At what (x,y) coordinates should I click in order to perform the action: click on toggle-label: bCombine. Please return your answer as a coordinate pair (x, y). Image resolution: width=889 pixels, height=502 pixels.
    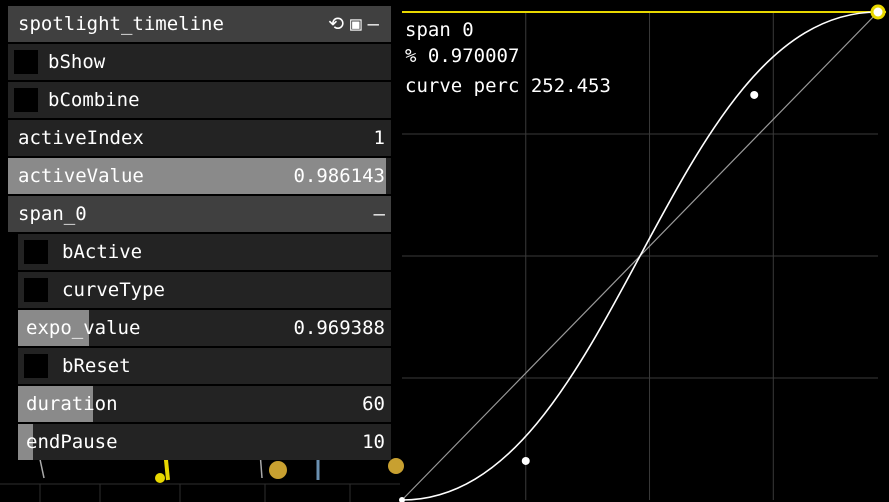
    Looking at the image, I should click on (94, 100).